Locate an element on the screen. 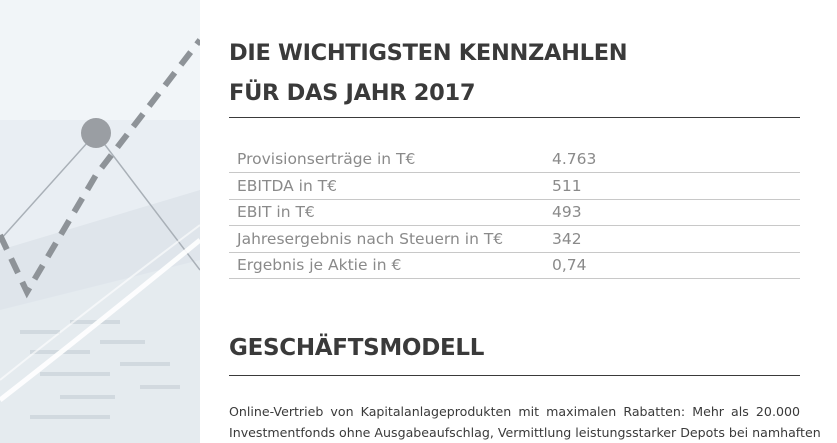  kpi-label: EBITDA in T€ is located at coordinates (287, 185).